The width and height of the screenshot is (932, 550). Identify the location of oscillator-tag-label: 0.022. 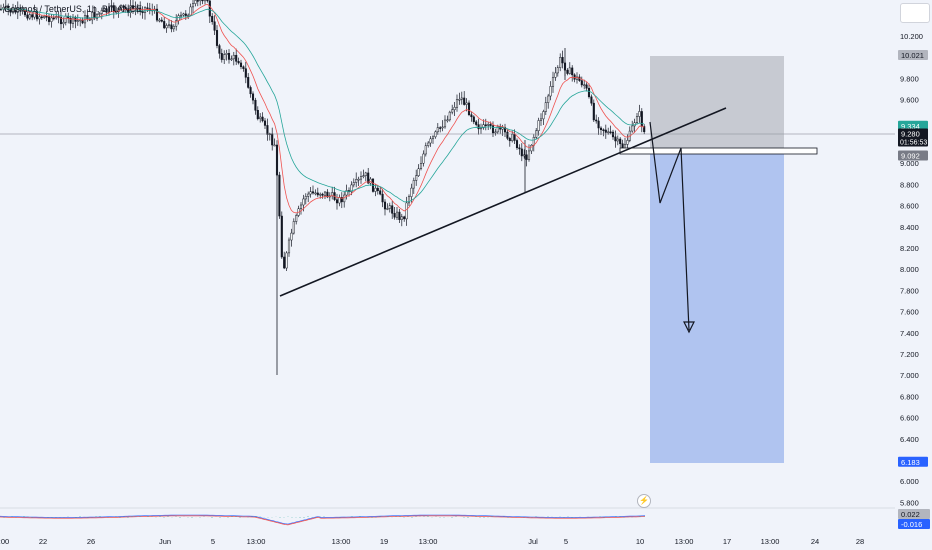
(910, 514).